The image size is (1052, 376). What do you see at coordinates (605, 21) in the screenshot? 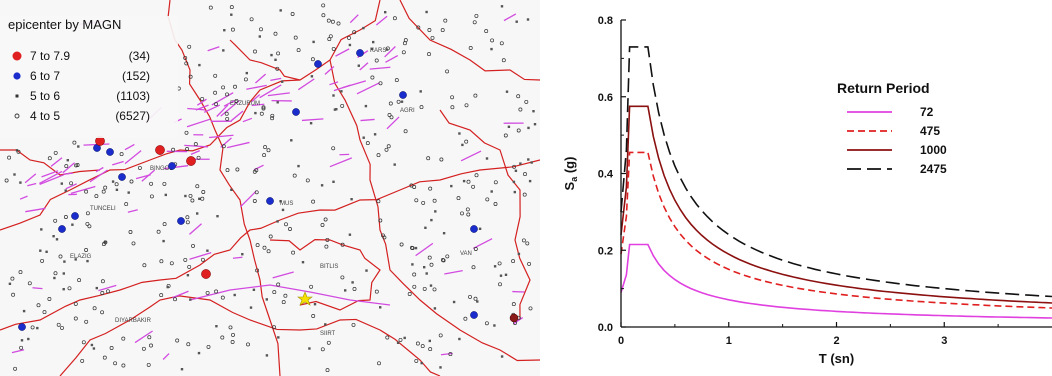
I see `y-tick-label: 0.8` at bounding box center [605, 21].